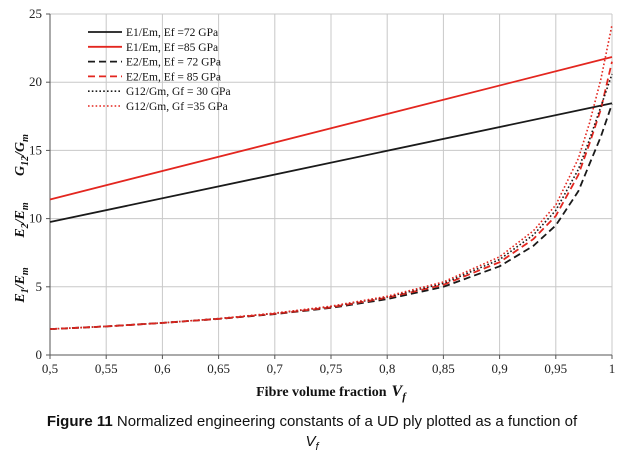 The width and height of the screenshot is (624, 457). What do you see at coordinates (172, 48) in the screenshot?
I see `legend-label-1: E1/Em, Ef =85 GPa` at bounding box center [172, 48].